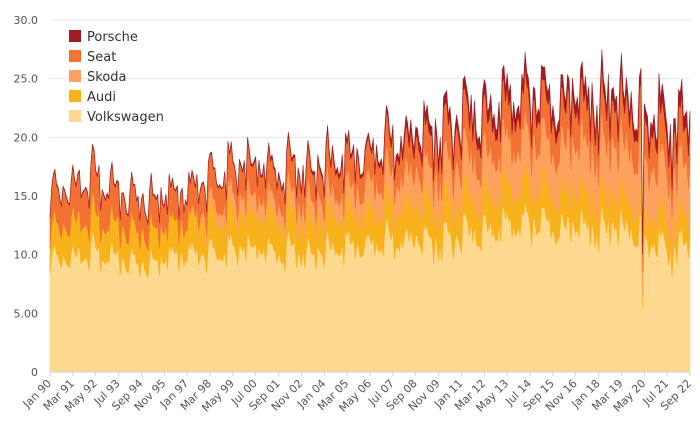  I want to click on y-tick-label: 30.0, so click(26, 20).